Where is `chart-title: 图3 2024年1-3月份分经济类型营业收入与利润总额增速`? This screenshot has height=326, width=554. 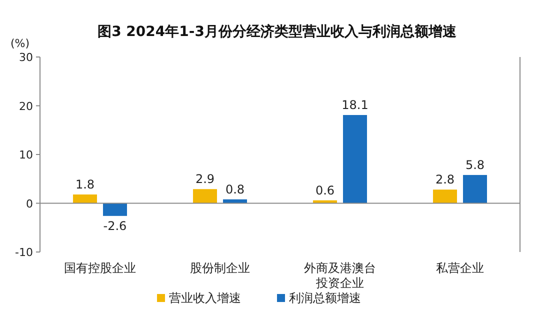 chart-title: 图3 2024年1-3月份分经济类型营业收入与利润总额增速 is located at coordinates (278, 31).